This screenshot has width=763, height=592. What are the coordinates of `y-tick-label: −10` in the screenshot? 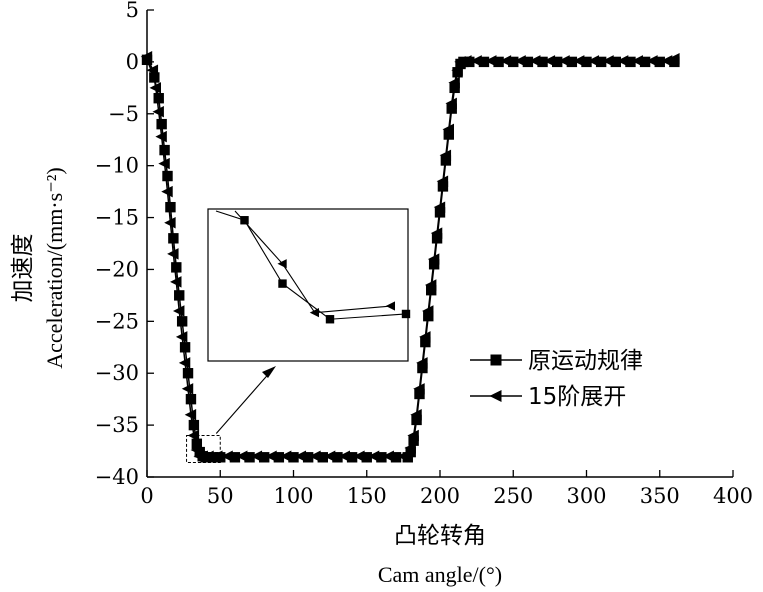 It's located at (117, 166).